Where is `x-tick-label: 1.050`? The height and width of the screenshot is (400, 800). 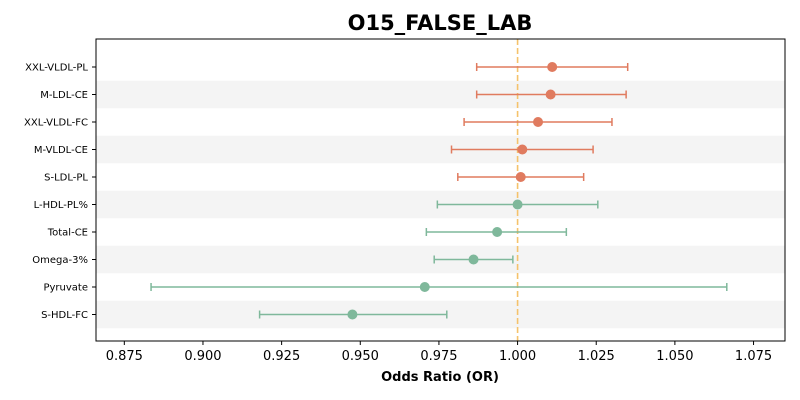
x-tick-label: 1.050 is located at coordinates (674, 356).